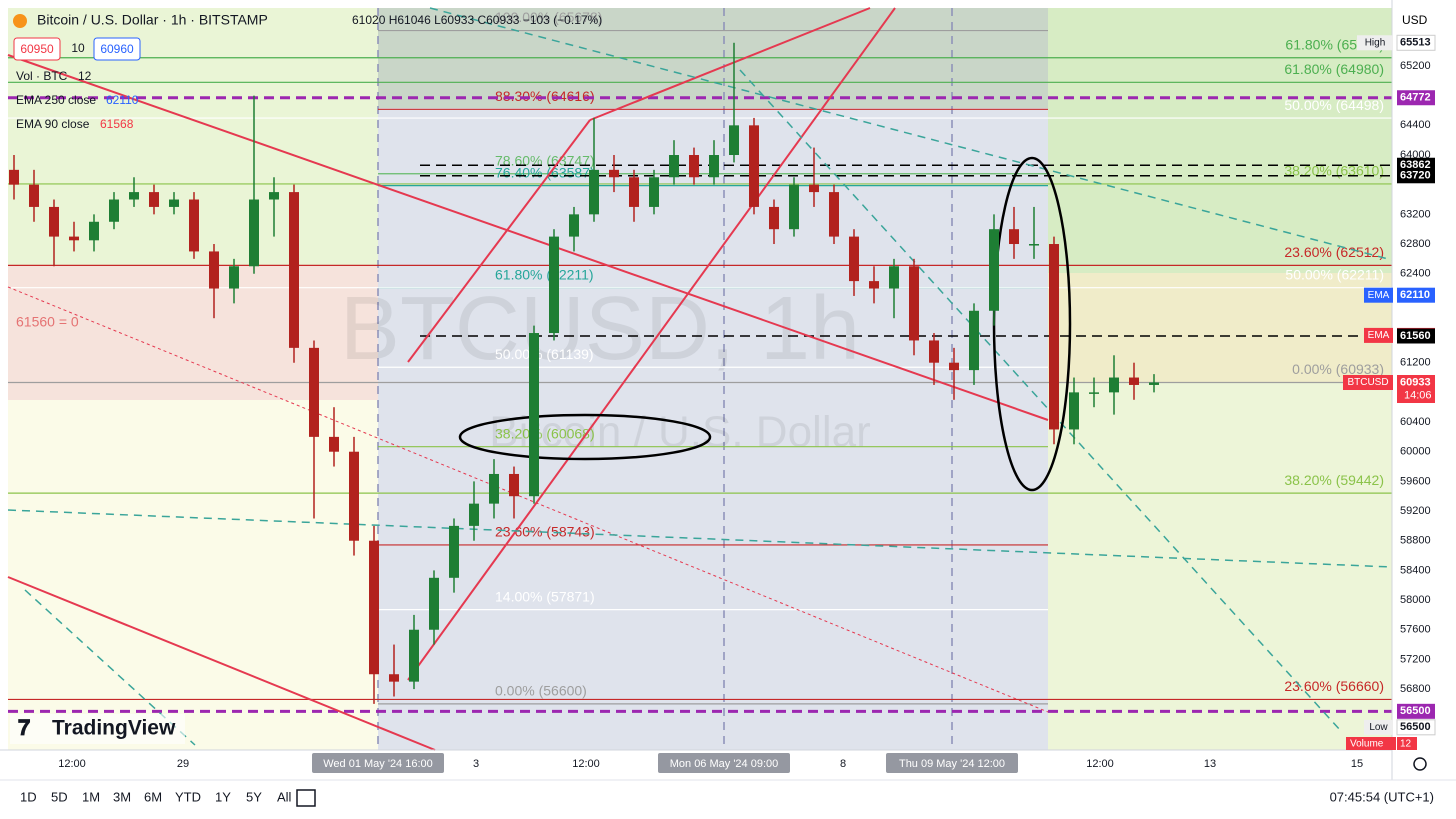 The height and width of the screenshot is (819, 1456). Describe the element at coordinates (188, 796) in the screenshot. I see `range-button: YTD` at that location.